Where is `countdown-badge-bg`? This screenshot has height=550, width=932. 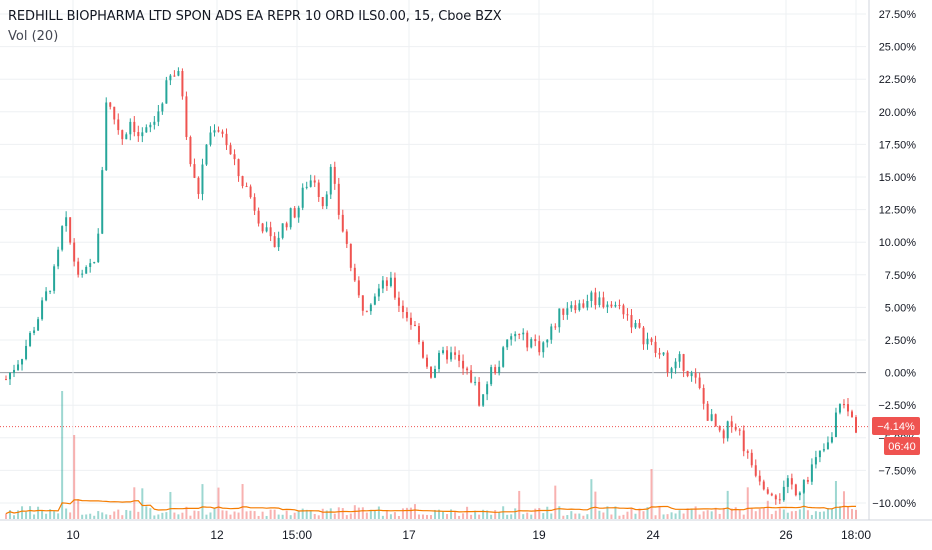
countdown-badge-bg is located at coordinates (902, 446).